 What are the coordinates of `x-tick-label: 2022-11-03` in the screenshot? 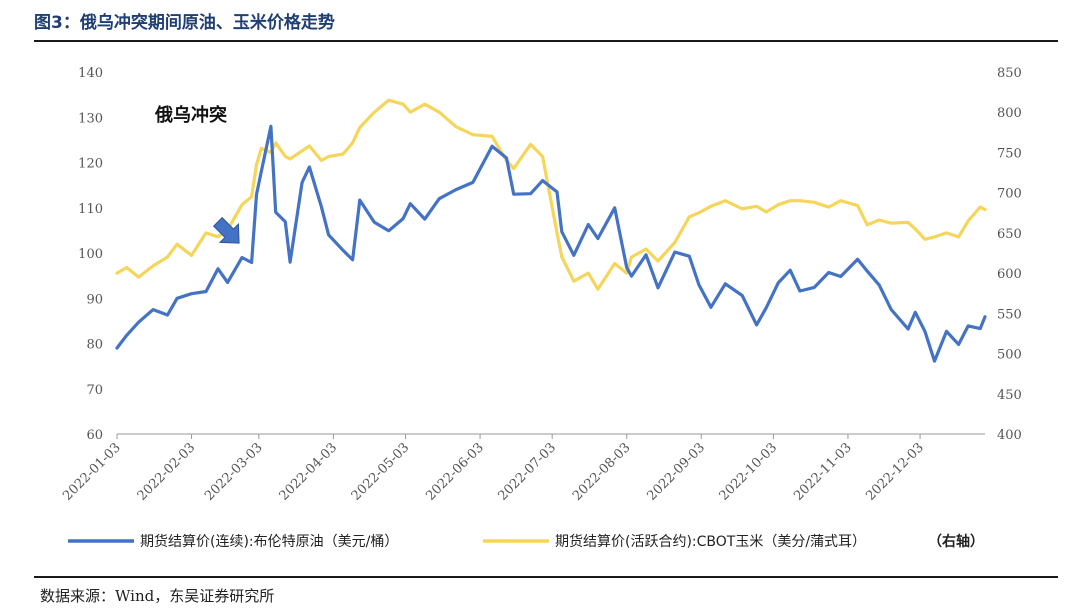 It's located at (823, 472).